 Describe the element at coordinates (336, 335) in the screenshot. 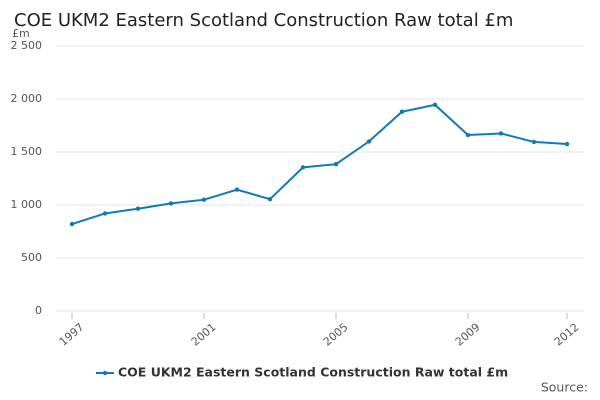

I see `x-tick-label: 2005` at that location.